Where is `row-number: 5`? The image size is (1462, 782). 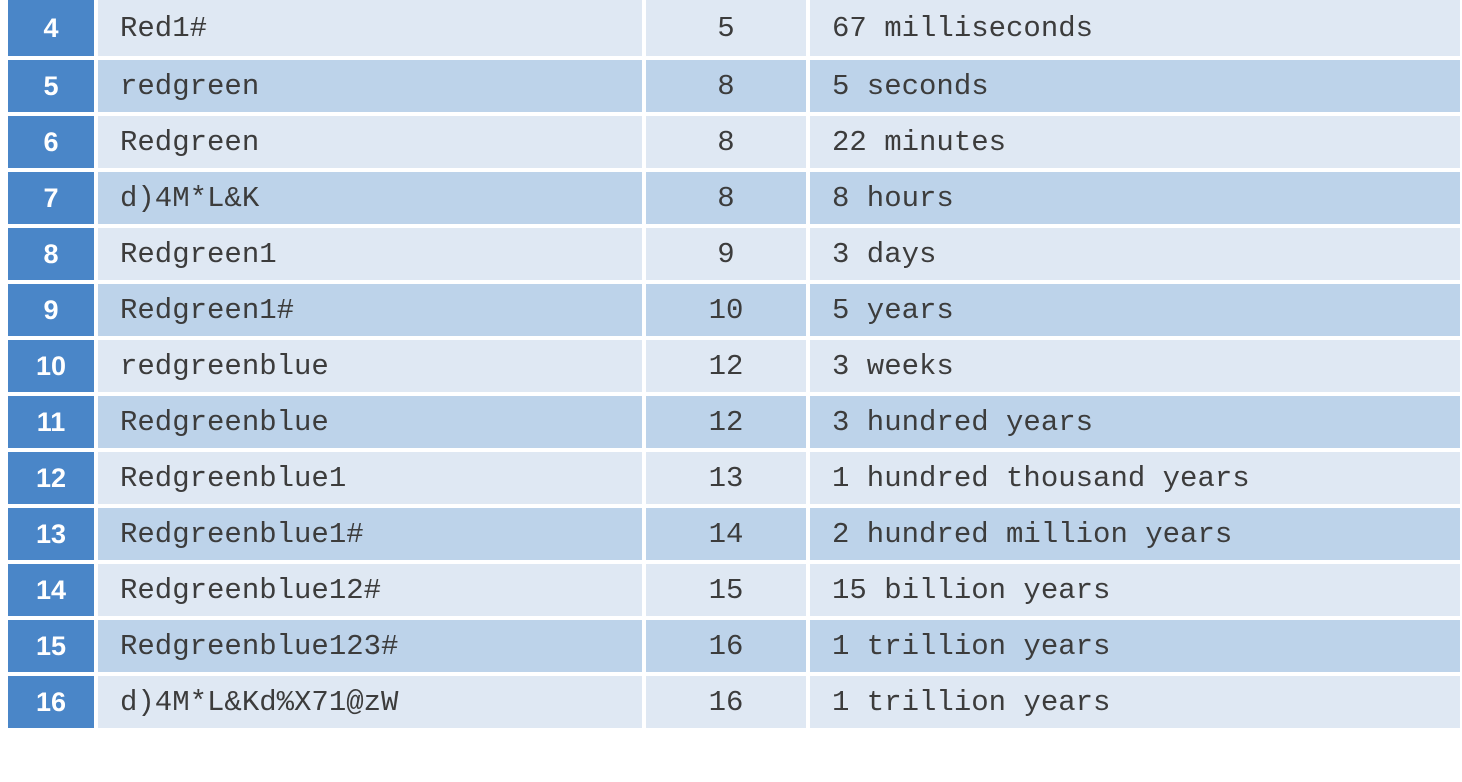 row-number: 5 is located at coordinates (53, 88).